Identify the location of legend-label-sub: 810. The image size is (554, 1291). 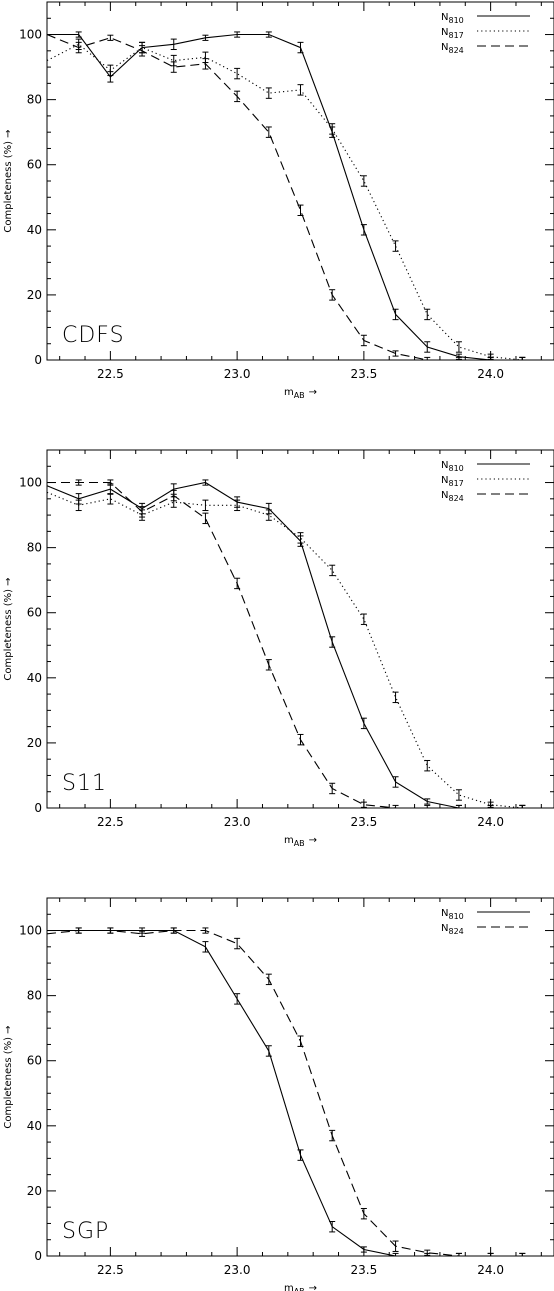
(455, 468).